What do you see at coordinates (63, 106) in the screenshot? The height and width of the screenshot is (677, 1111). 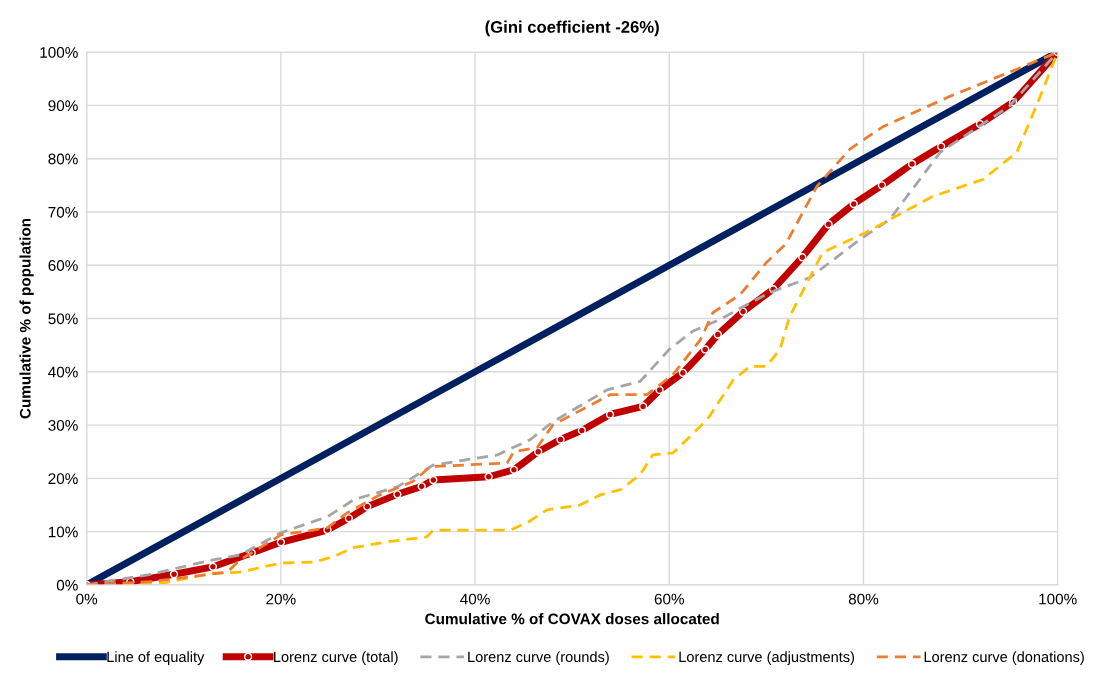 I see `y-tick-label: 90%` at bounding box center [63, 106].